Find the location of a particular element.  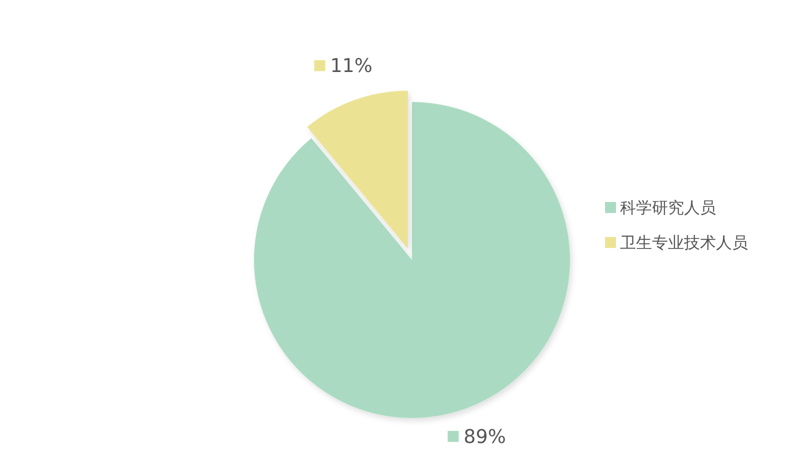

data-label: 11% is located at coordinates (351, 66).